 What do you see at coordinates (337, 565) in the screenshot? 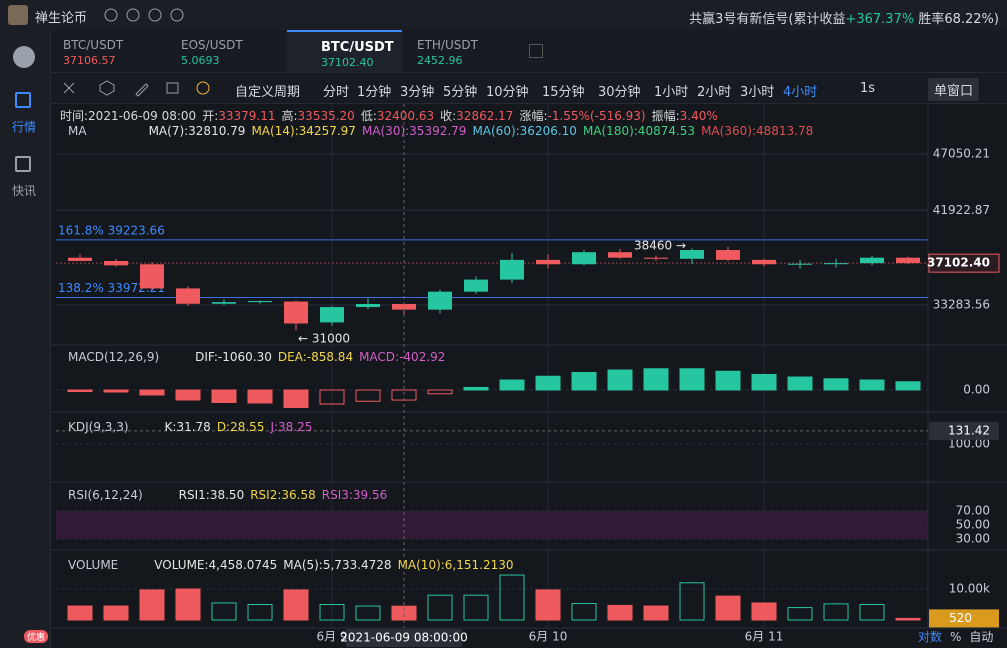
I see `indicator-value: MA(5):5,733.4728` at bounding box center [337, 565].